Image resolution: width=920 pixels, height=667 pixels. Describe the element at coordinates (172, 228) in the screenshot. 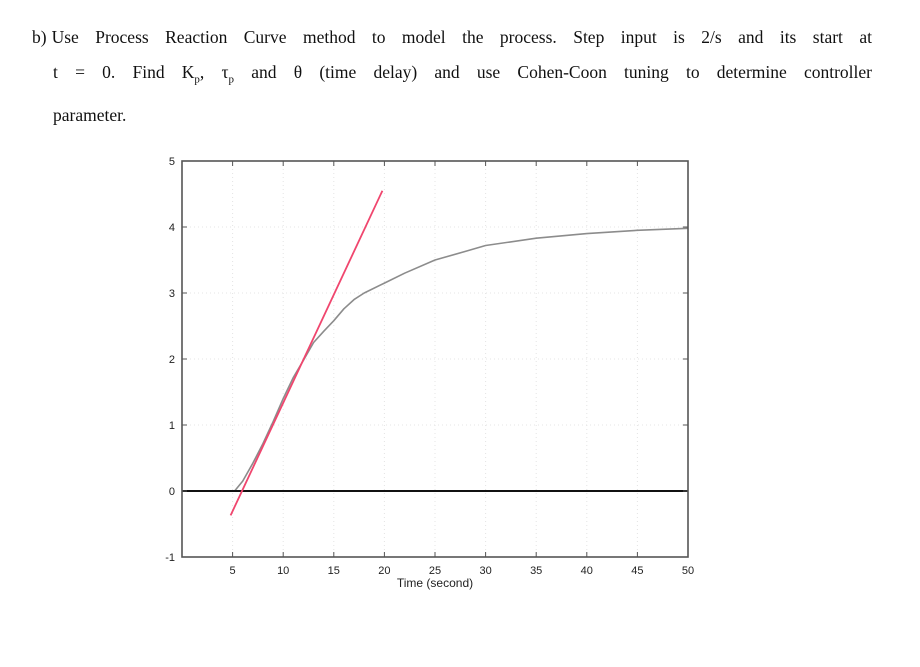

I see `y-tick-label: 4` at that location.